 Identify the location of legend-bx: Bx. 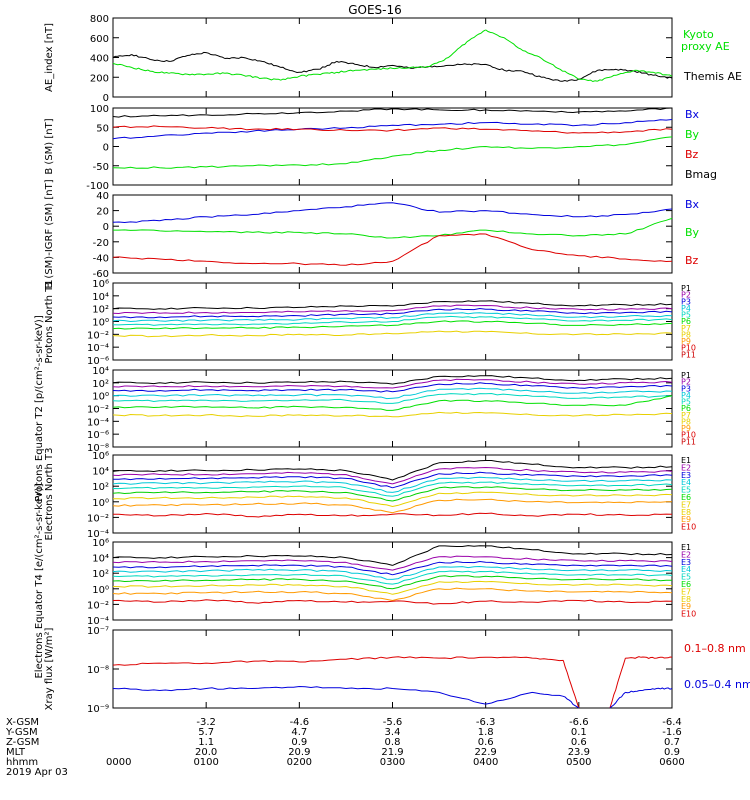
(692, 114).